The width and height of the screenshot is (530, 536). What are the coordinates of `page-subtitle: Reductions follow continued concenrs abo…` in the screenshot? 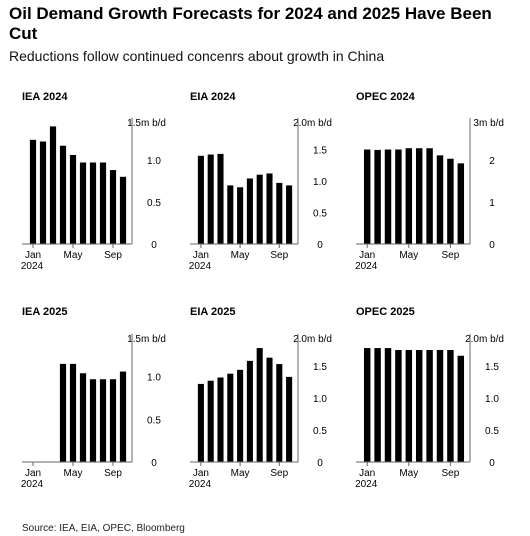 It's located at (197, 56).